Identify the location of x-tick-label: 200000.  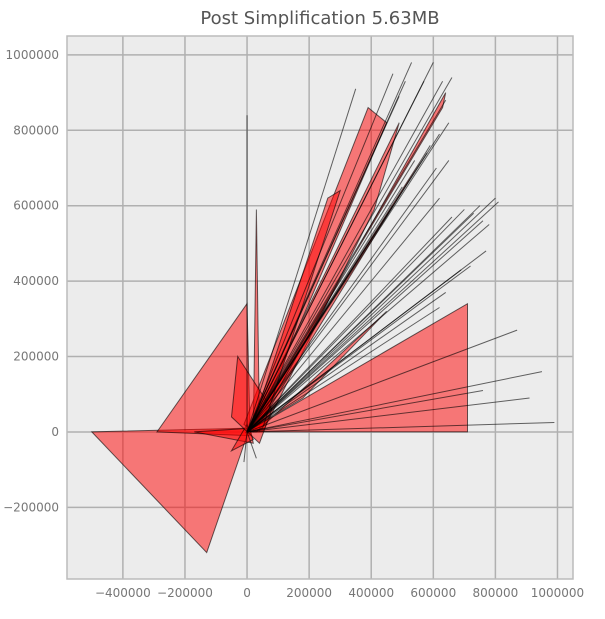
(309, 593).